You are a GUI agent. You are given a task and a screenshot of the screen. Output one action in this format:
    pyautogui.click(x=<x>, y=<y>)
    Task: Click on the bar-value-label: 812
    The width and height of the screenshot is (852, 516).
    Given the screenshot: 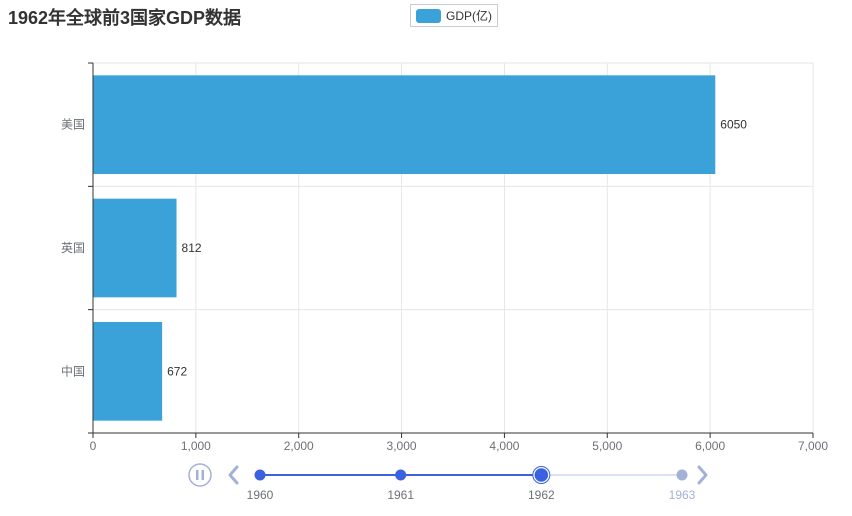 What is the action you would take?
    pyautogui.click(x=192, y=248)
    